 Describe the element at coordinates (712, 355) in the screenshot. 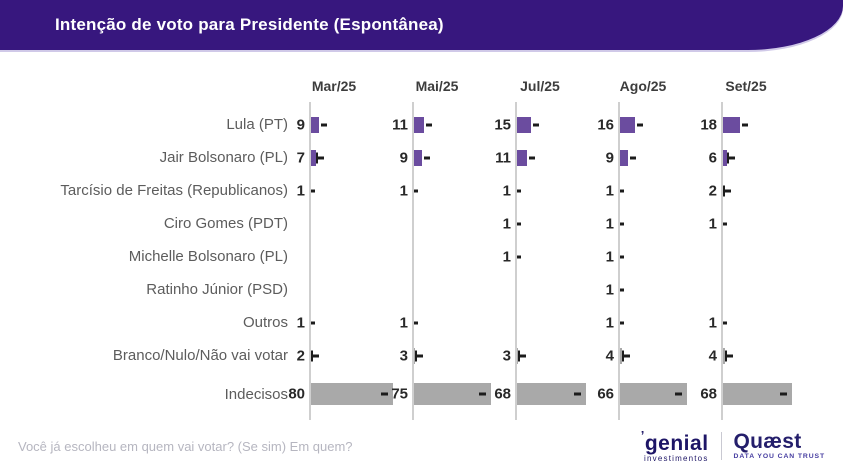

I see `value-label: 4` at that location.